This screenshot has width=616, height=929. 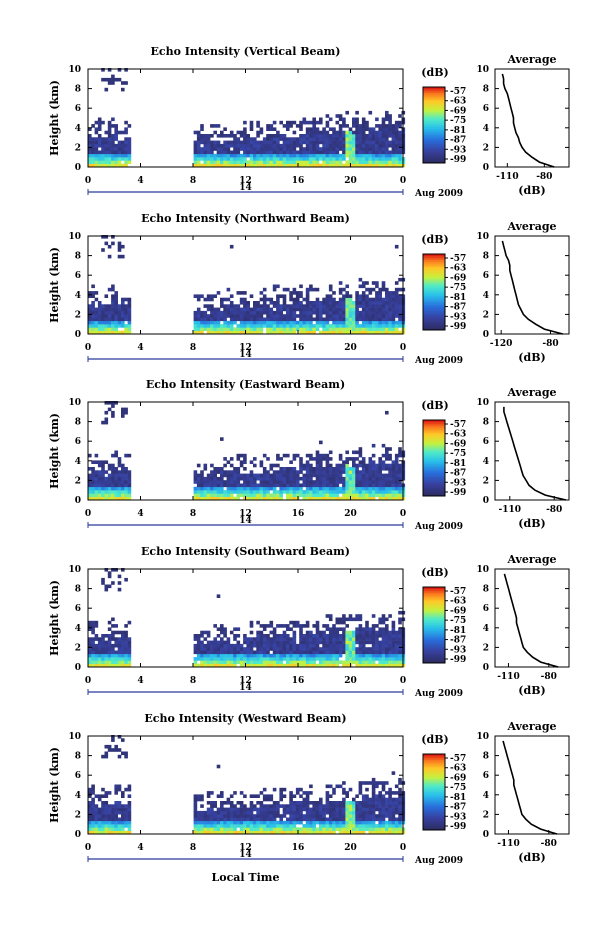 I want to click on echo-heatmap, so click(x=247, y=785).